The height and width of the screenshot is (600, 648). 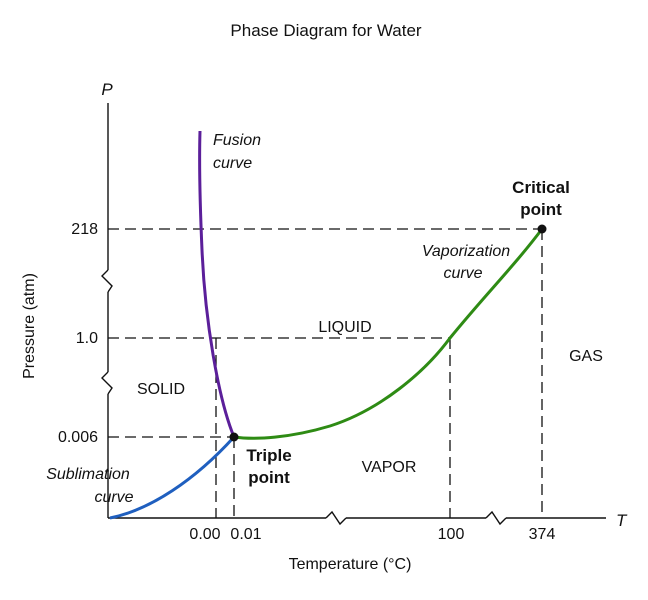 What do you see at coordinates (541, 209) in the screenshot?
I see `critical-point-label-line2: point` at bounding box center [541, 209].